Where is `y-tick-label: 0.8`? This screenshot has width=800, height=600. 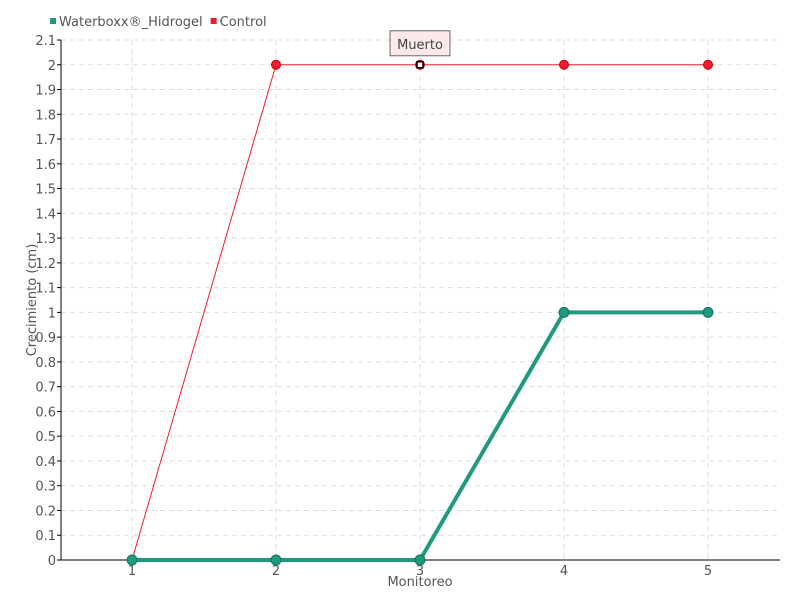
y-tick-label: 0.8 is located at coordinates (45, 363).